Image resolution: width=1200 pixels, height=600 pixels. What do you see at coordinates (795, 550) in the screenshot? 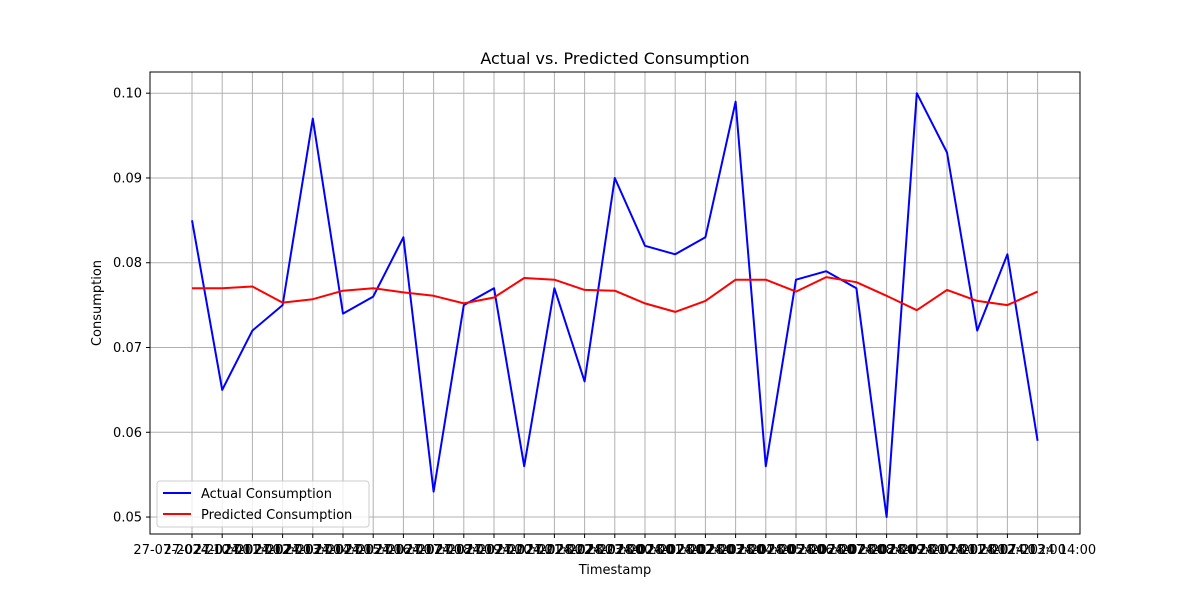
I see `x-tick-label: 28-07-2024 06:00` at bounding box center [795, 550].